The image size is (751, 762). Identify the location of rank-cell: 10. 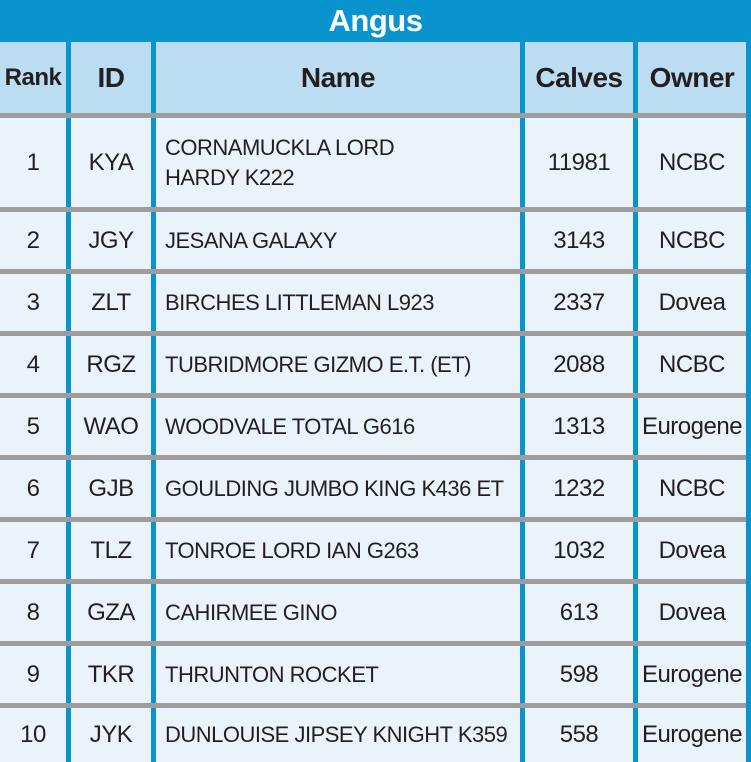
(33, 734).